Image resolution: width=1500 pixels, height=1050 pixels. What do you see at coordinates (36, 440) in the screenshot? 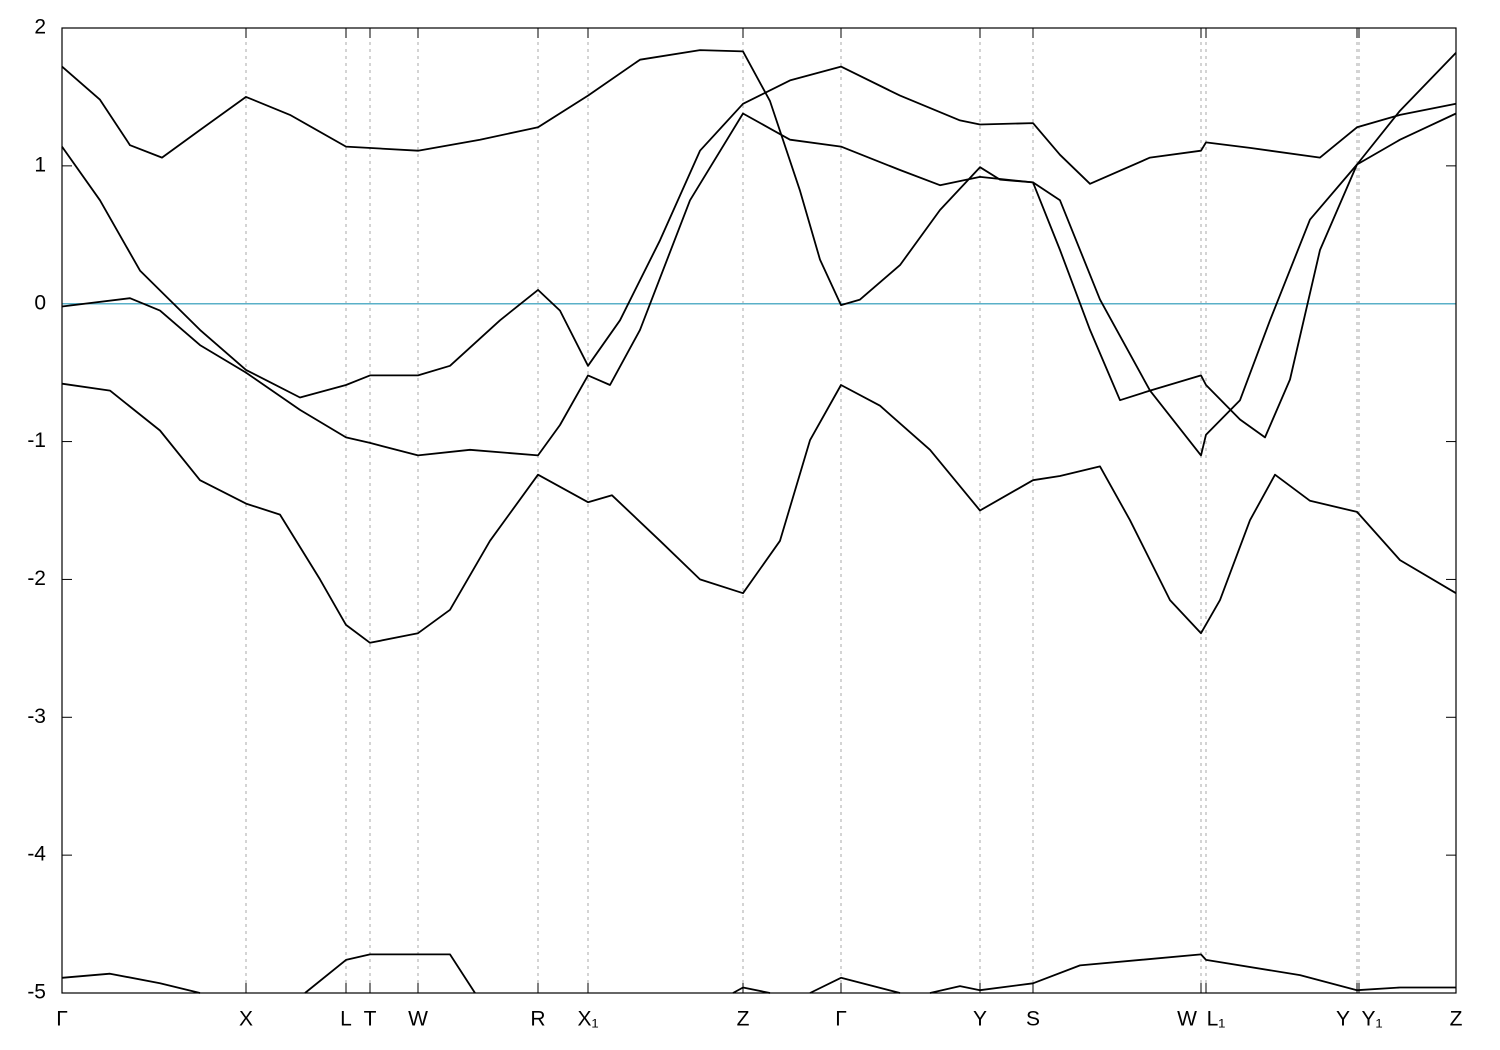
I see `y-tick-label: -1` at bounding box center [36, 440].